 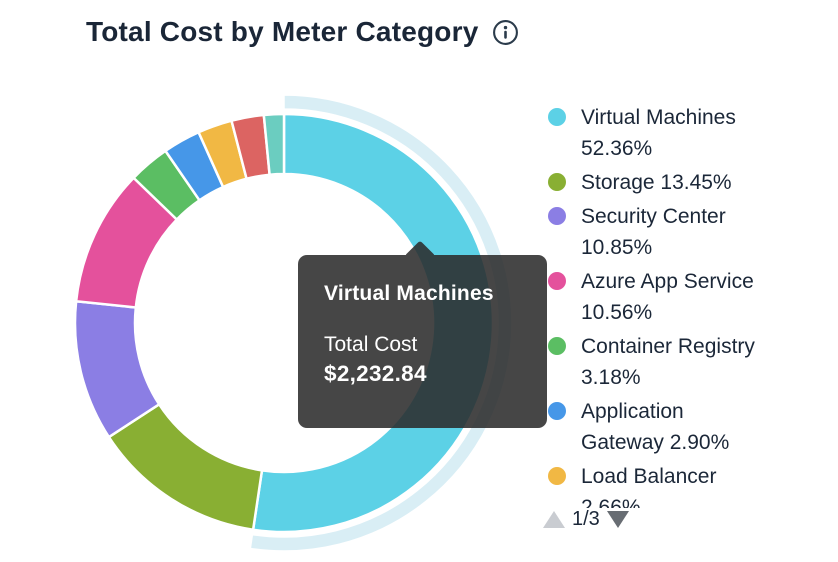 I want to click on legend-label: Security Center 10.85%, so click(x=653, y=232).